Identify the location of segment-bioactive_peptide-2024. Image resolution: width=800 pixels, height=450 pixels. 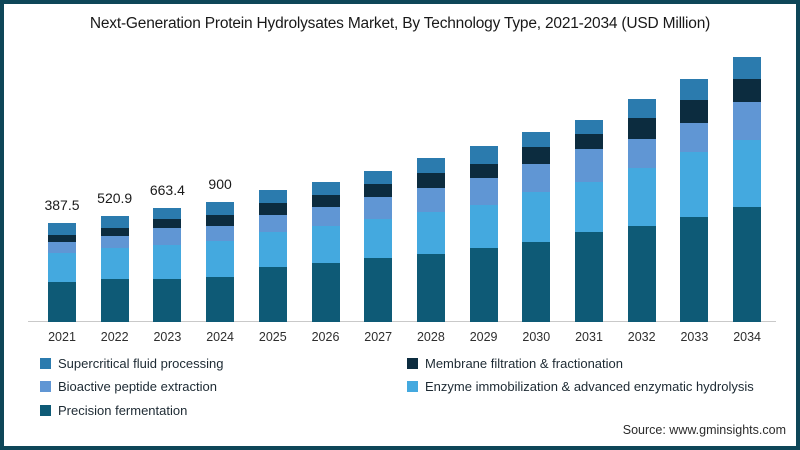
(220, 233).